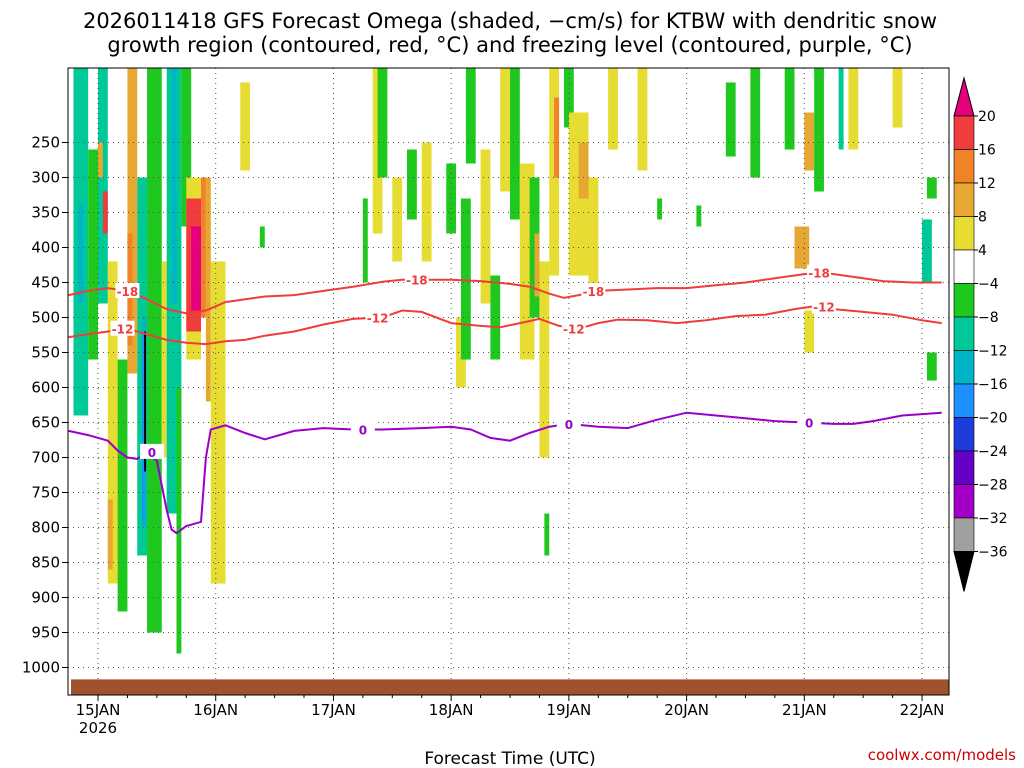  What do you see at coordinates (45, 633) in the screenshot?
I see `y-tick-label: 950` at bounding box center [45, 633].